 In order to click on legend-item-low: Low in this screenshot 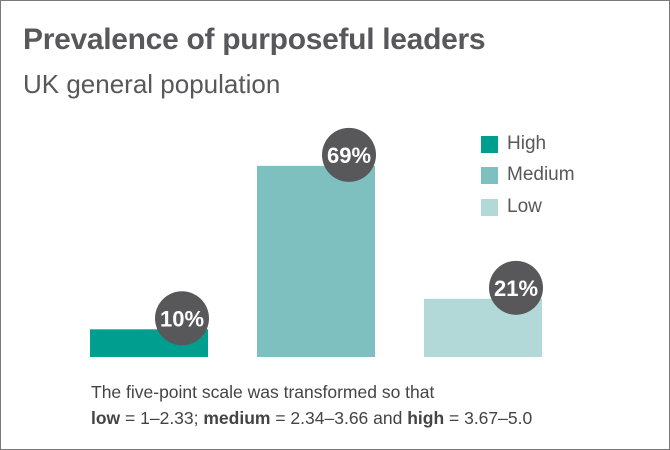, I will do `click(511, 206)`.